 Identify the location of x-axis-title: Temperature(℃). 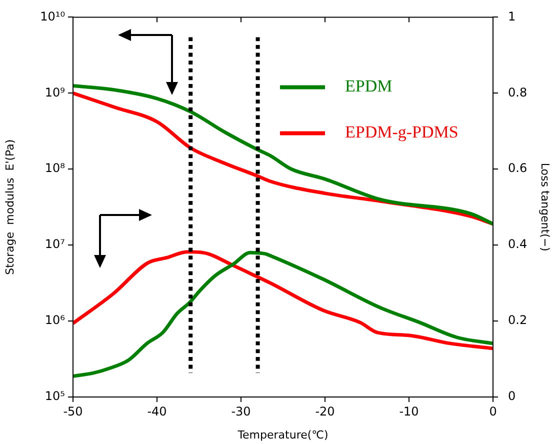
(282, 435).